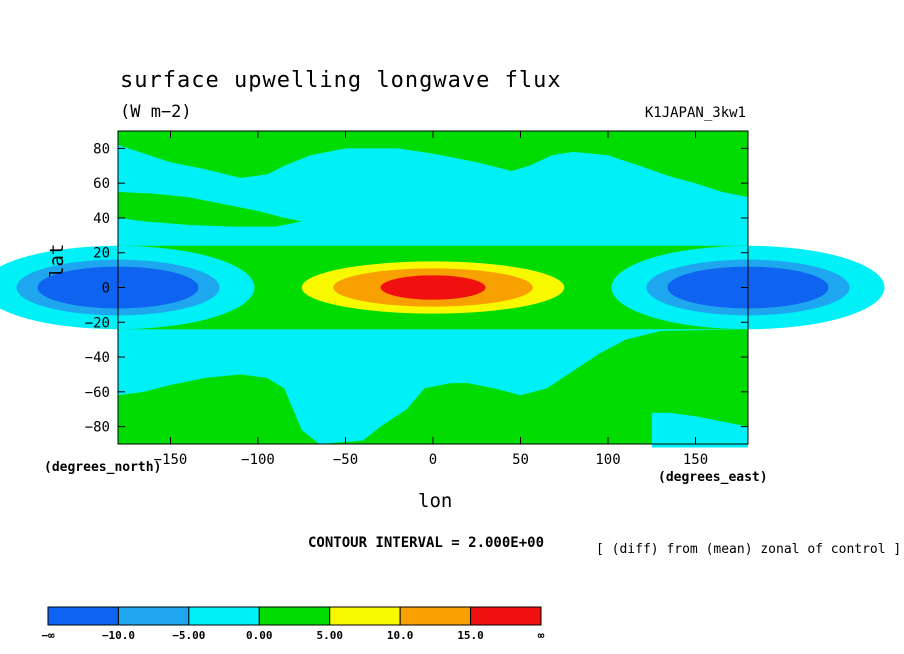 The width and height of the screenshot is (904, 654). Describe the element at coordinates (699, 430) in the screenshot. I see `field-cyan-southeast` at that location.